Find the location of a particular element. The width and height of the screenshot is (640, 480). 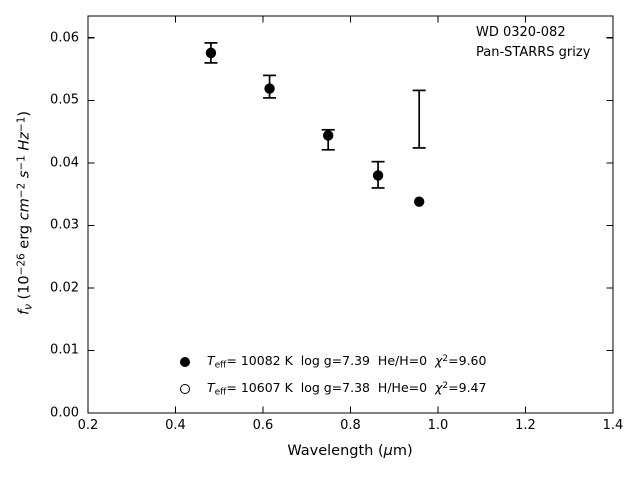

y-tick-label: 0.05 is located at coordinates (64, 100).